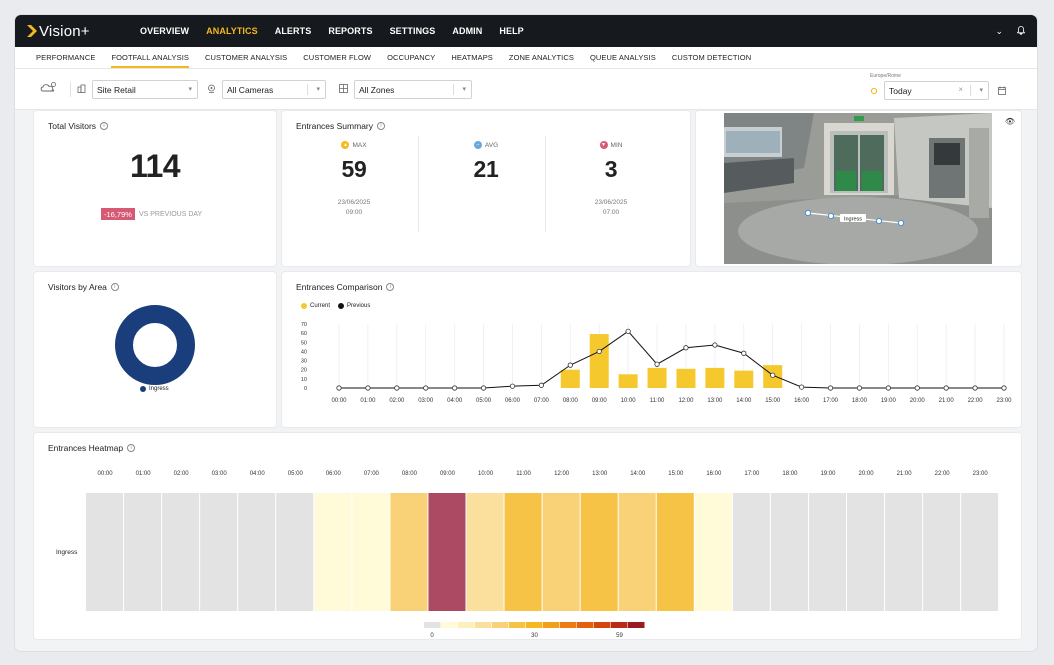 The width and height of the screenshot is (1054, 665). Describe the element at coordinates (526, 89) in the screenshot. I see `filter-bar: Site Retail ▾ All Cameras ▾ All Zones ▾` at that location.